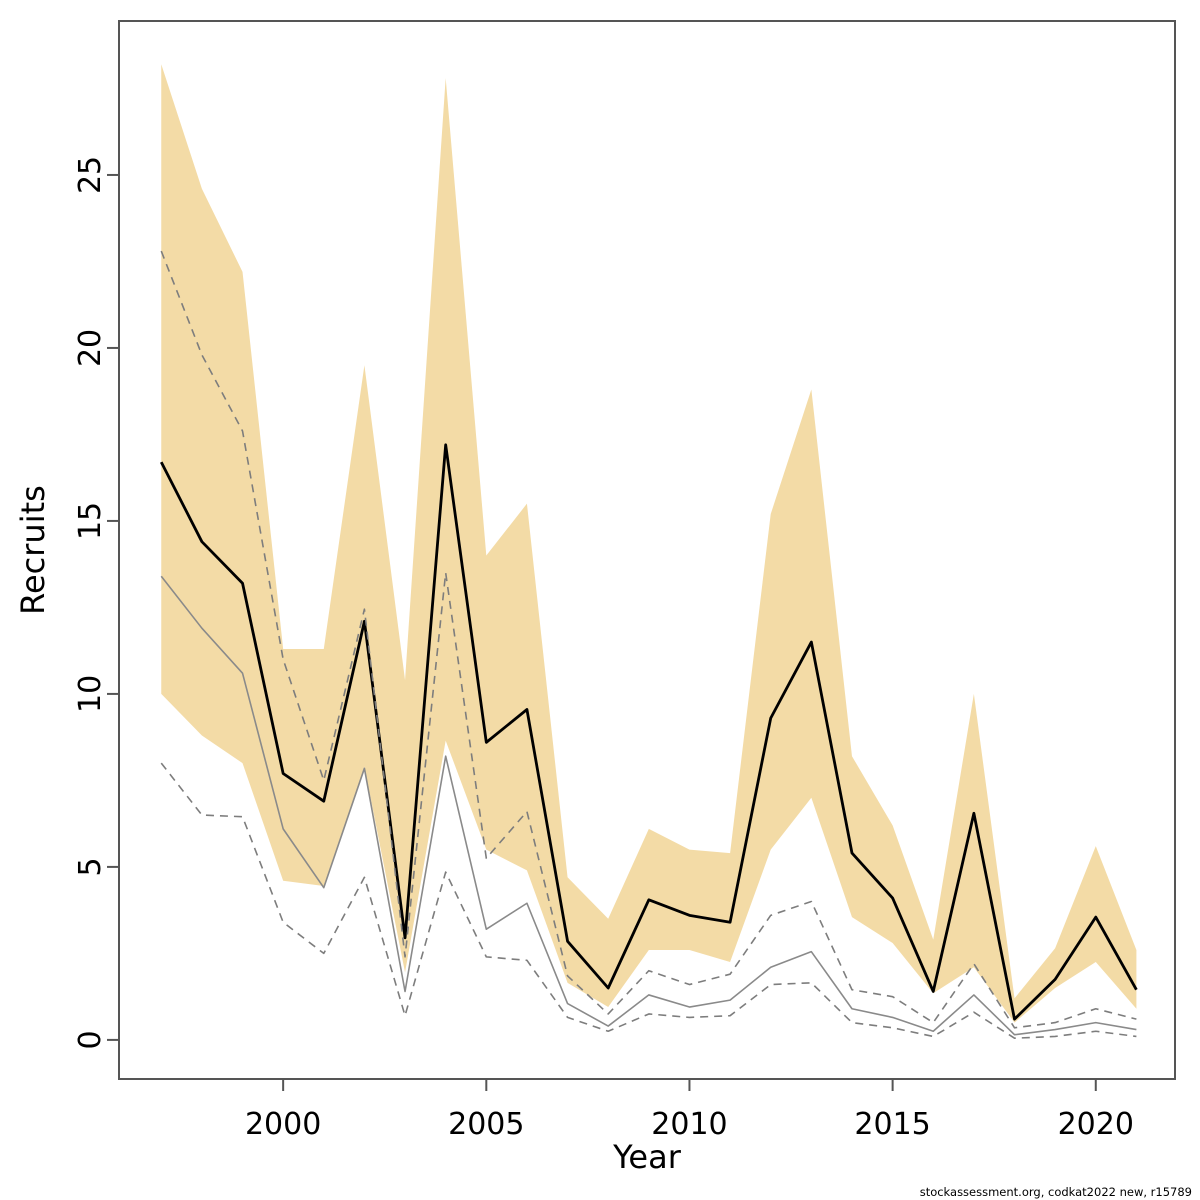  Describe the element at coordinates (283, 1124) in the screenshot. I see `x-tick-label: 2000` at that location.